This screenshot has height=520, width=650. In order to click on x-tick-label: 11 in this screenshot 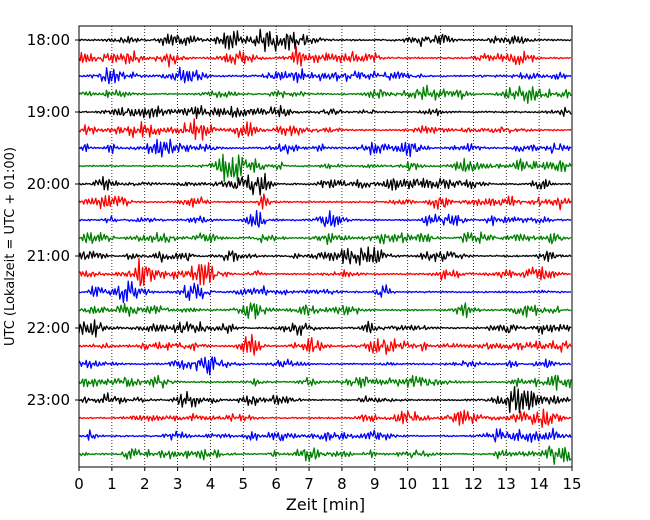, I will do `click(440, 484)`.